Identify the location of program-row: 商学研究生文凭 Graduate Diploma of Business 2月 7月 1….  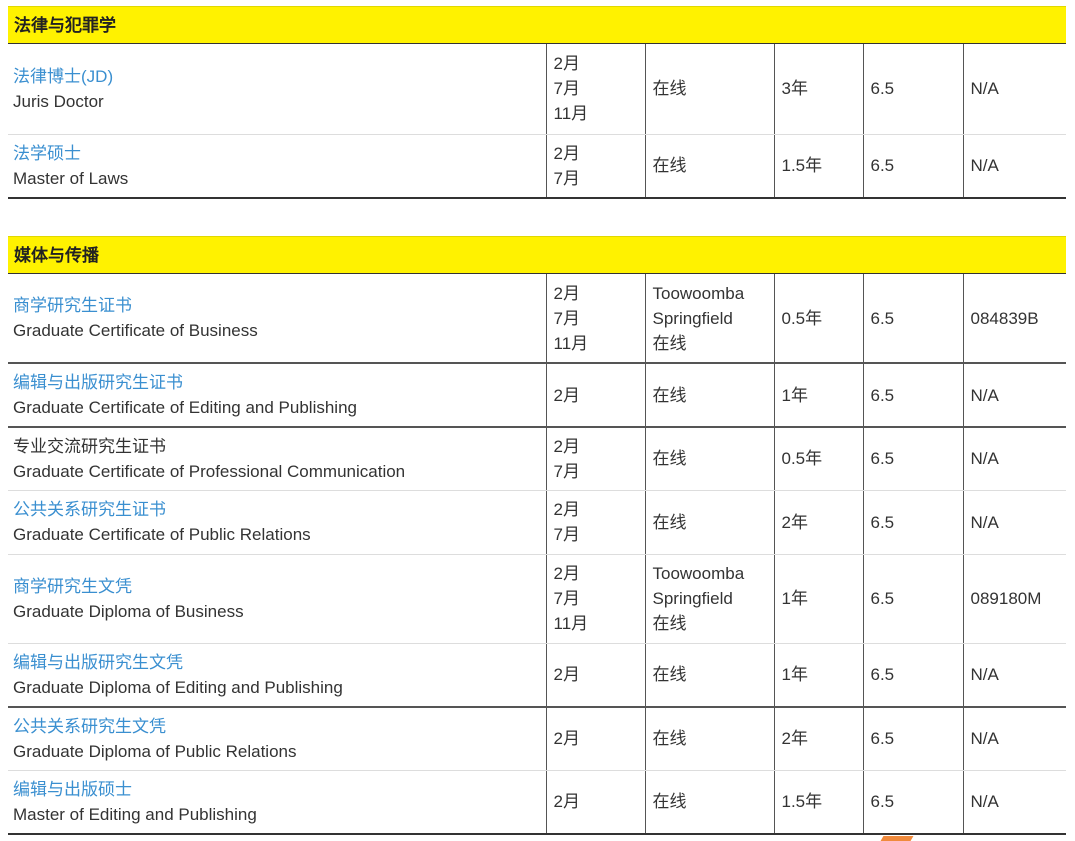
(537, 599).